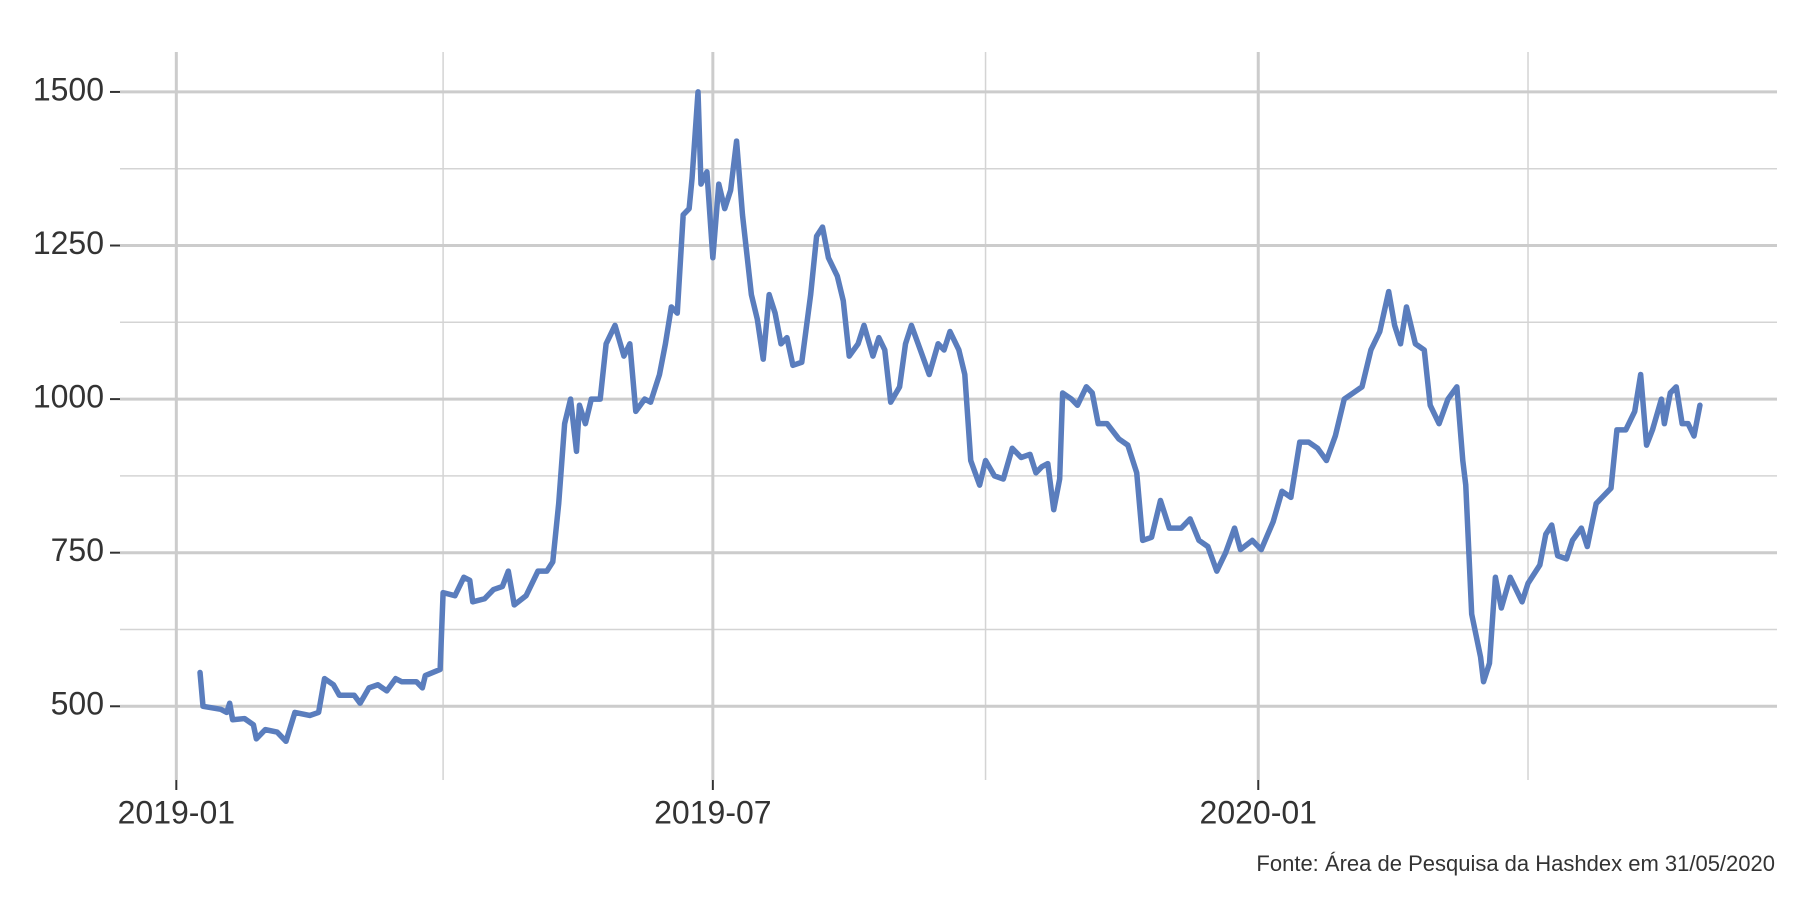  Describe the element at coordinates (176, 812) in the screenshot. I see `x-tick-label: 2019-01` at that location.